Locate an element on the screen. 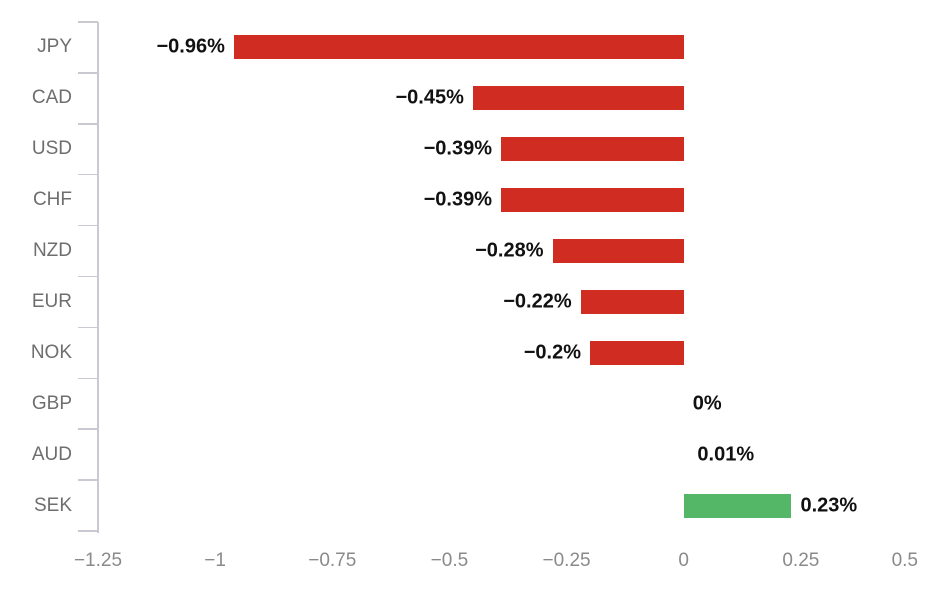  y-axis-label-nok: NOK is located at coordinates (51, 352).